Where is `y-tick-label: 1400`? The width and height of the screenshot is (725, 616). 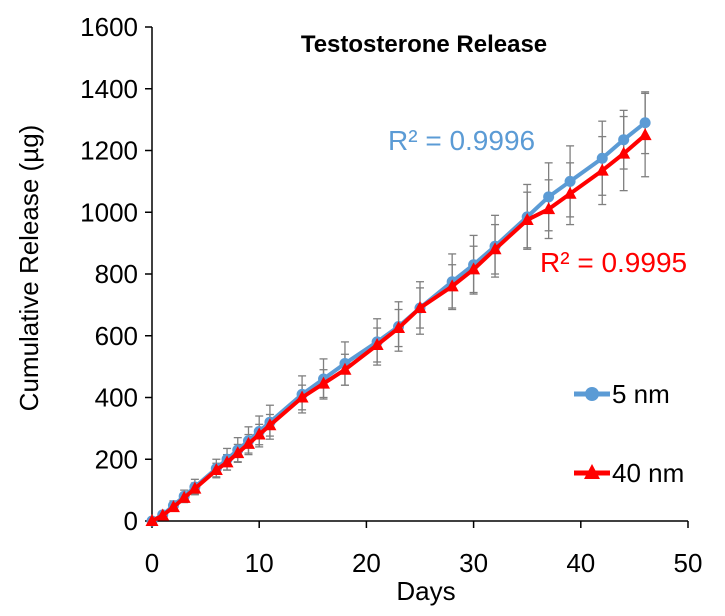
y-tick-label: 1400 is located at coordinates (109, 89).